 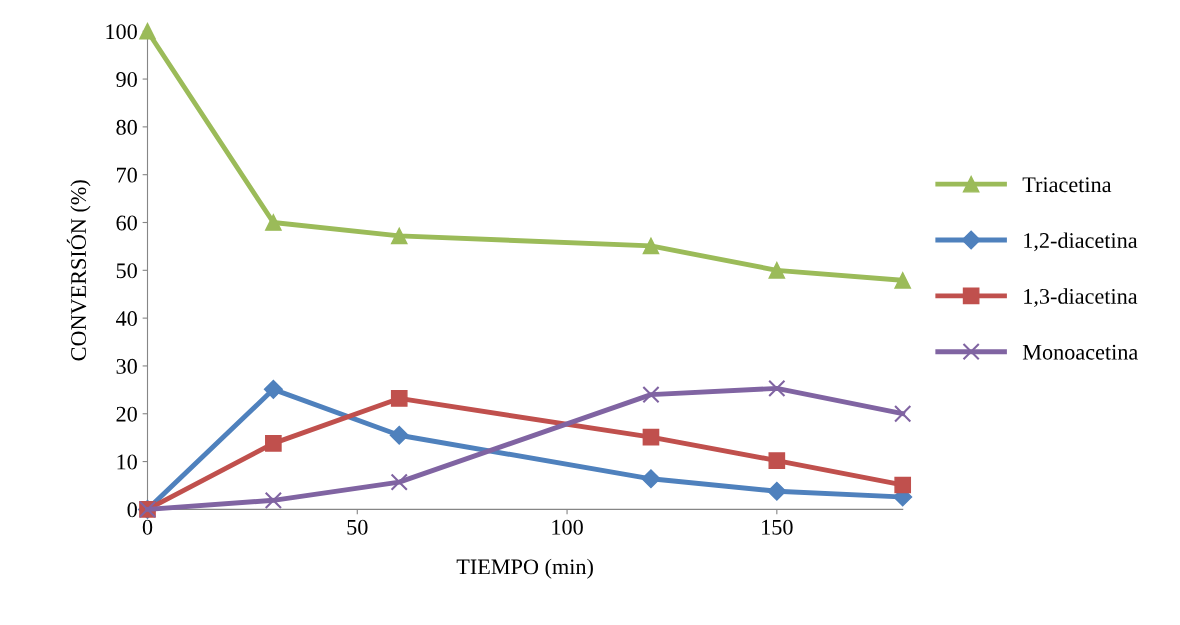 I want to click on y-tick-label: 40, so click(x=126, y=319).